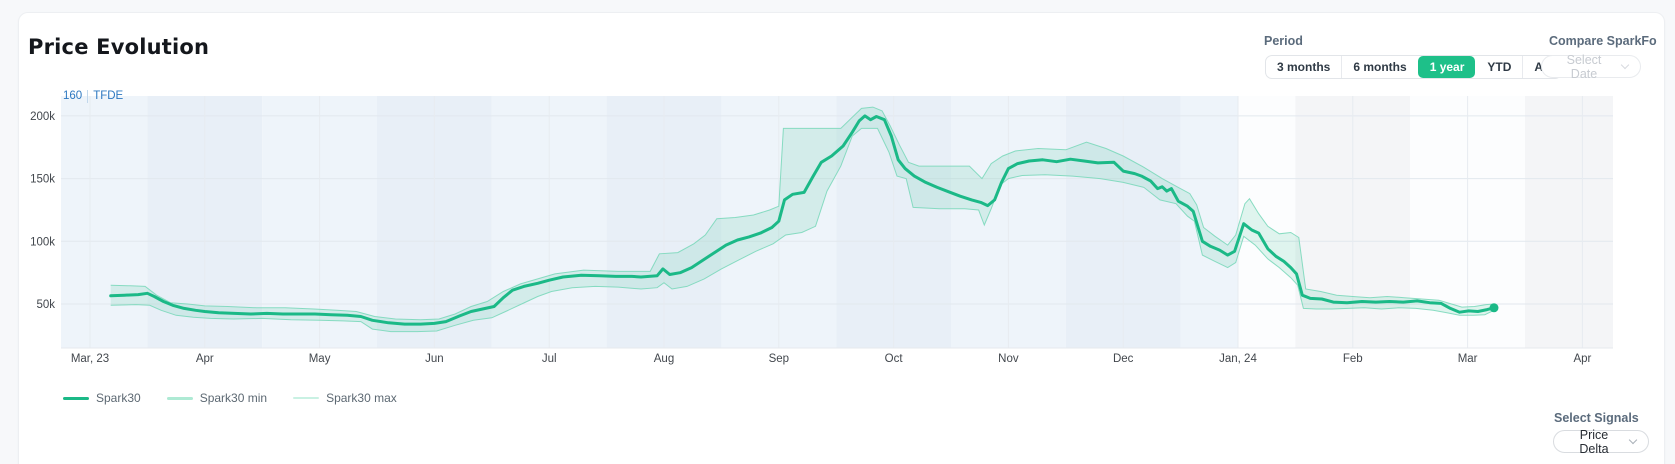 This screenshot has height=464, width=1675. Describe the element at coordinates (1008, 359) in the screenshot. I see `x-axis-tick-label: Nov` at that location.